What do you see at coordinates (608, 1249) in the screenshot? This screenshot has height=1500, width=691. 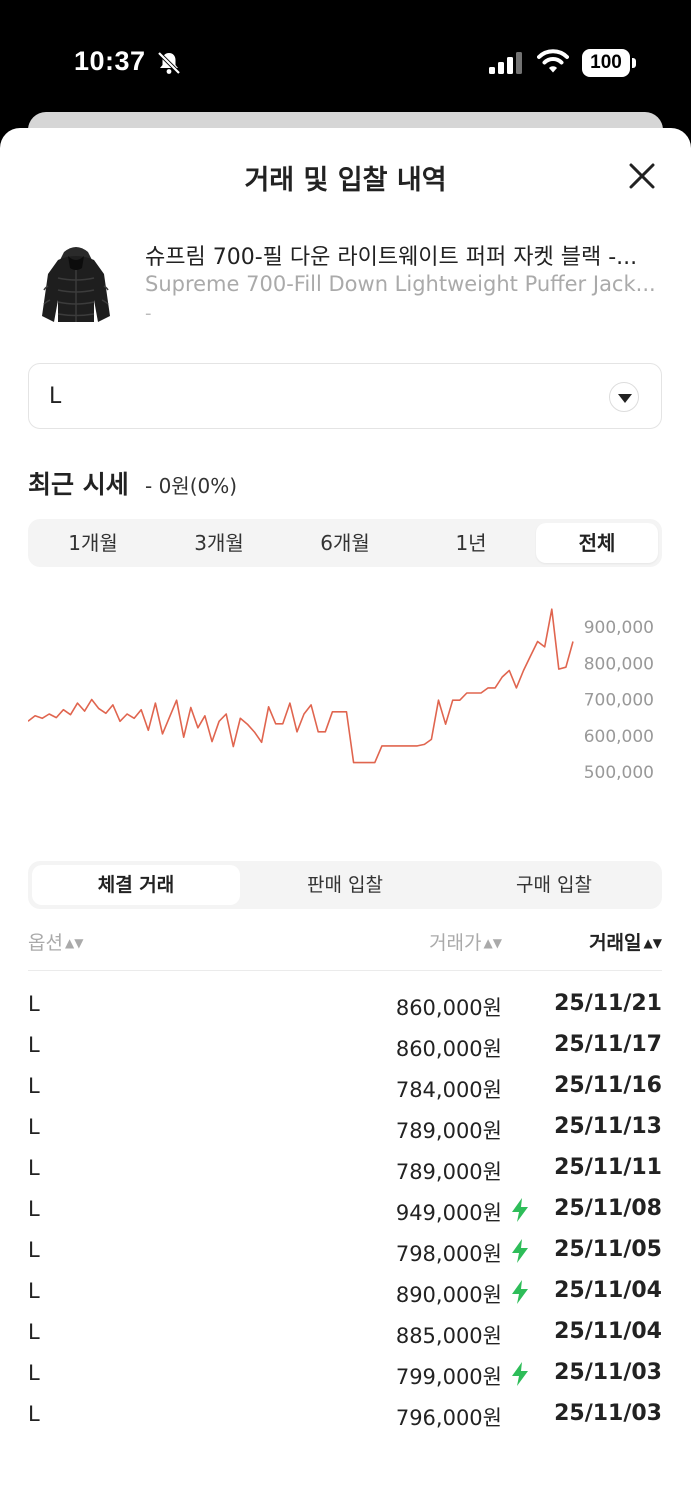 I see `row-date: 25/11/05` at bounding box center [608, 1249].